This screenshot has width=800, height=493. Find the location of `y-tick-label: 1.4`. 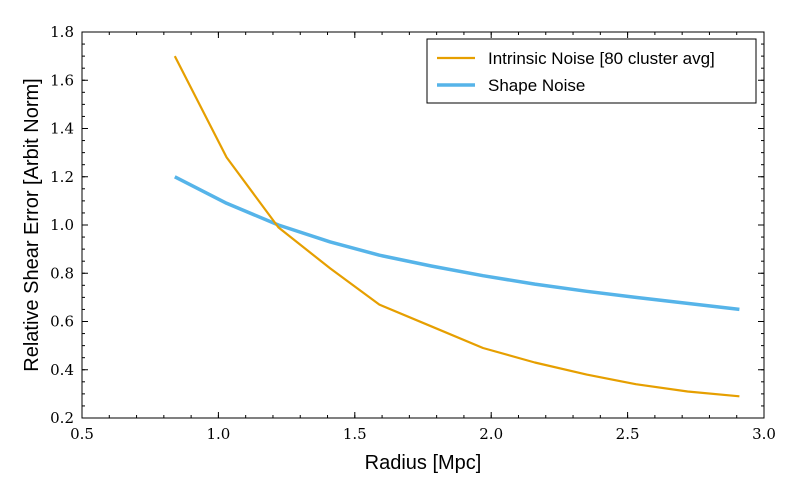

y-tick-label: 1.4 is located at coordinates (62, 129).